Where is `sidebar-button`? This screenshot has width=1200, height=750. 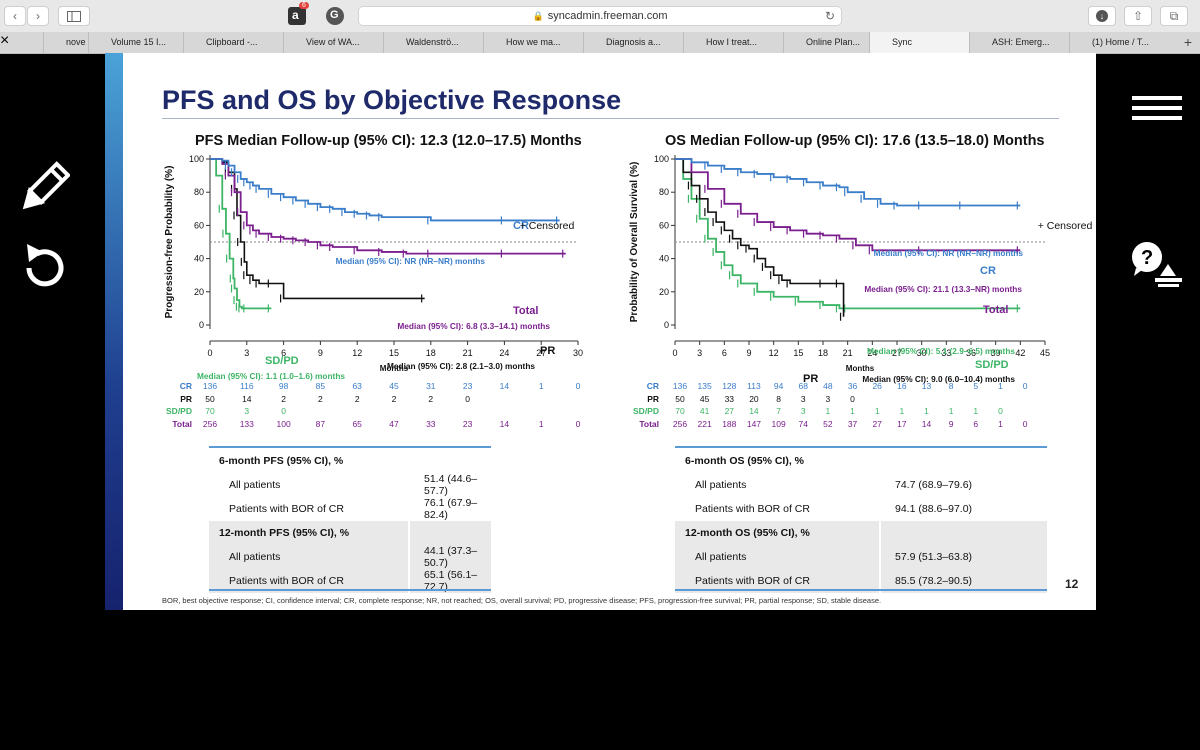
sidebar-button is located at coordinates (74, 16).